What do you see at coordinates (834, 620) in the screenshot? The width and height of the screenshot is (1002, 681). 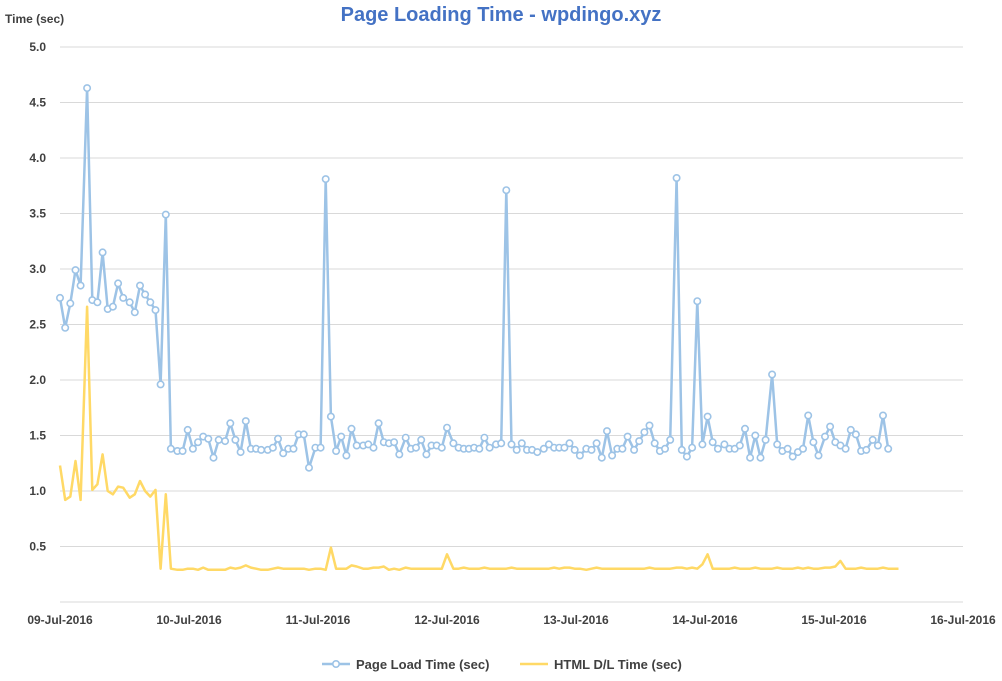 I see `x-tick-label: 15-Jul-2016` at bounding box center [834, 620].